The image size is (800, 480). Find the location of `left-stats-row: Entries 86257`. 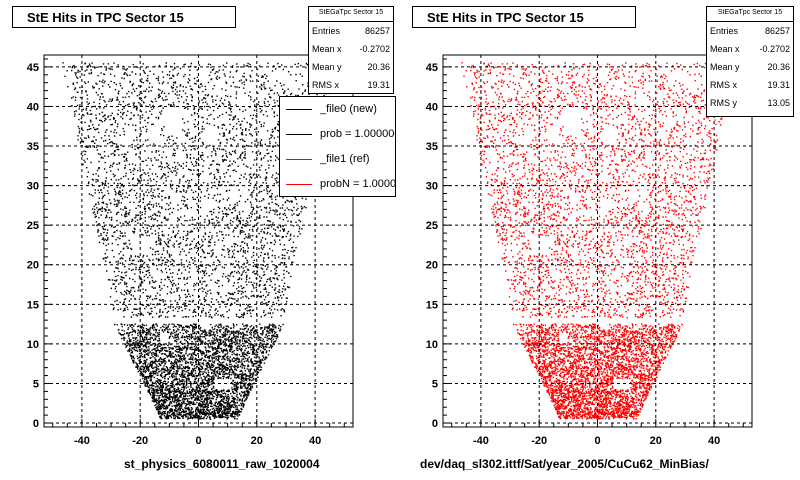

left-stats-row: Entries 86257 is located at coordinates (351, 31).